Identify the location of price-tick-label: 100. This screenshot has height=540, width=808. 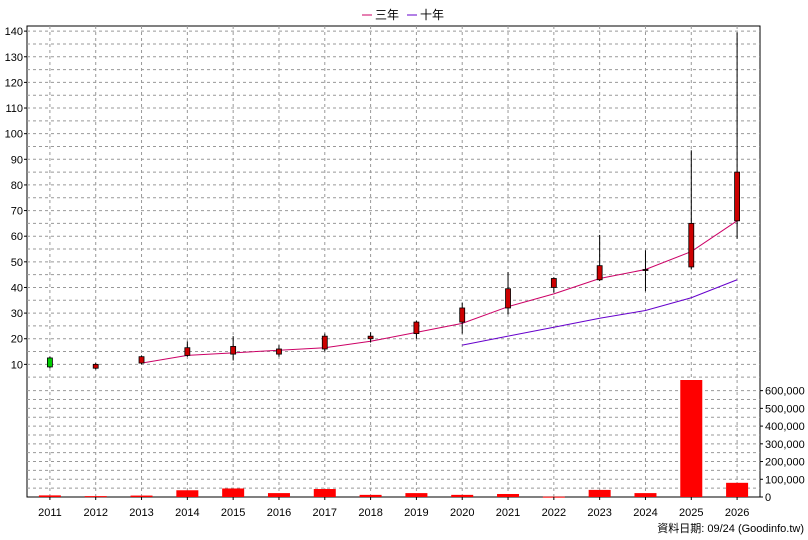
(14, 135).